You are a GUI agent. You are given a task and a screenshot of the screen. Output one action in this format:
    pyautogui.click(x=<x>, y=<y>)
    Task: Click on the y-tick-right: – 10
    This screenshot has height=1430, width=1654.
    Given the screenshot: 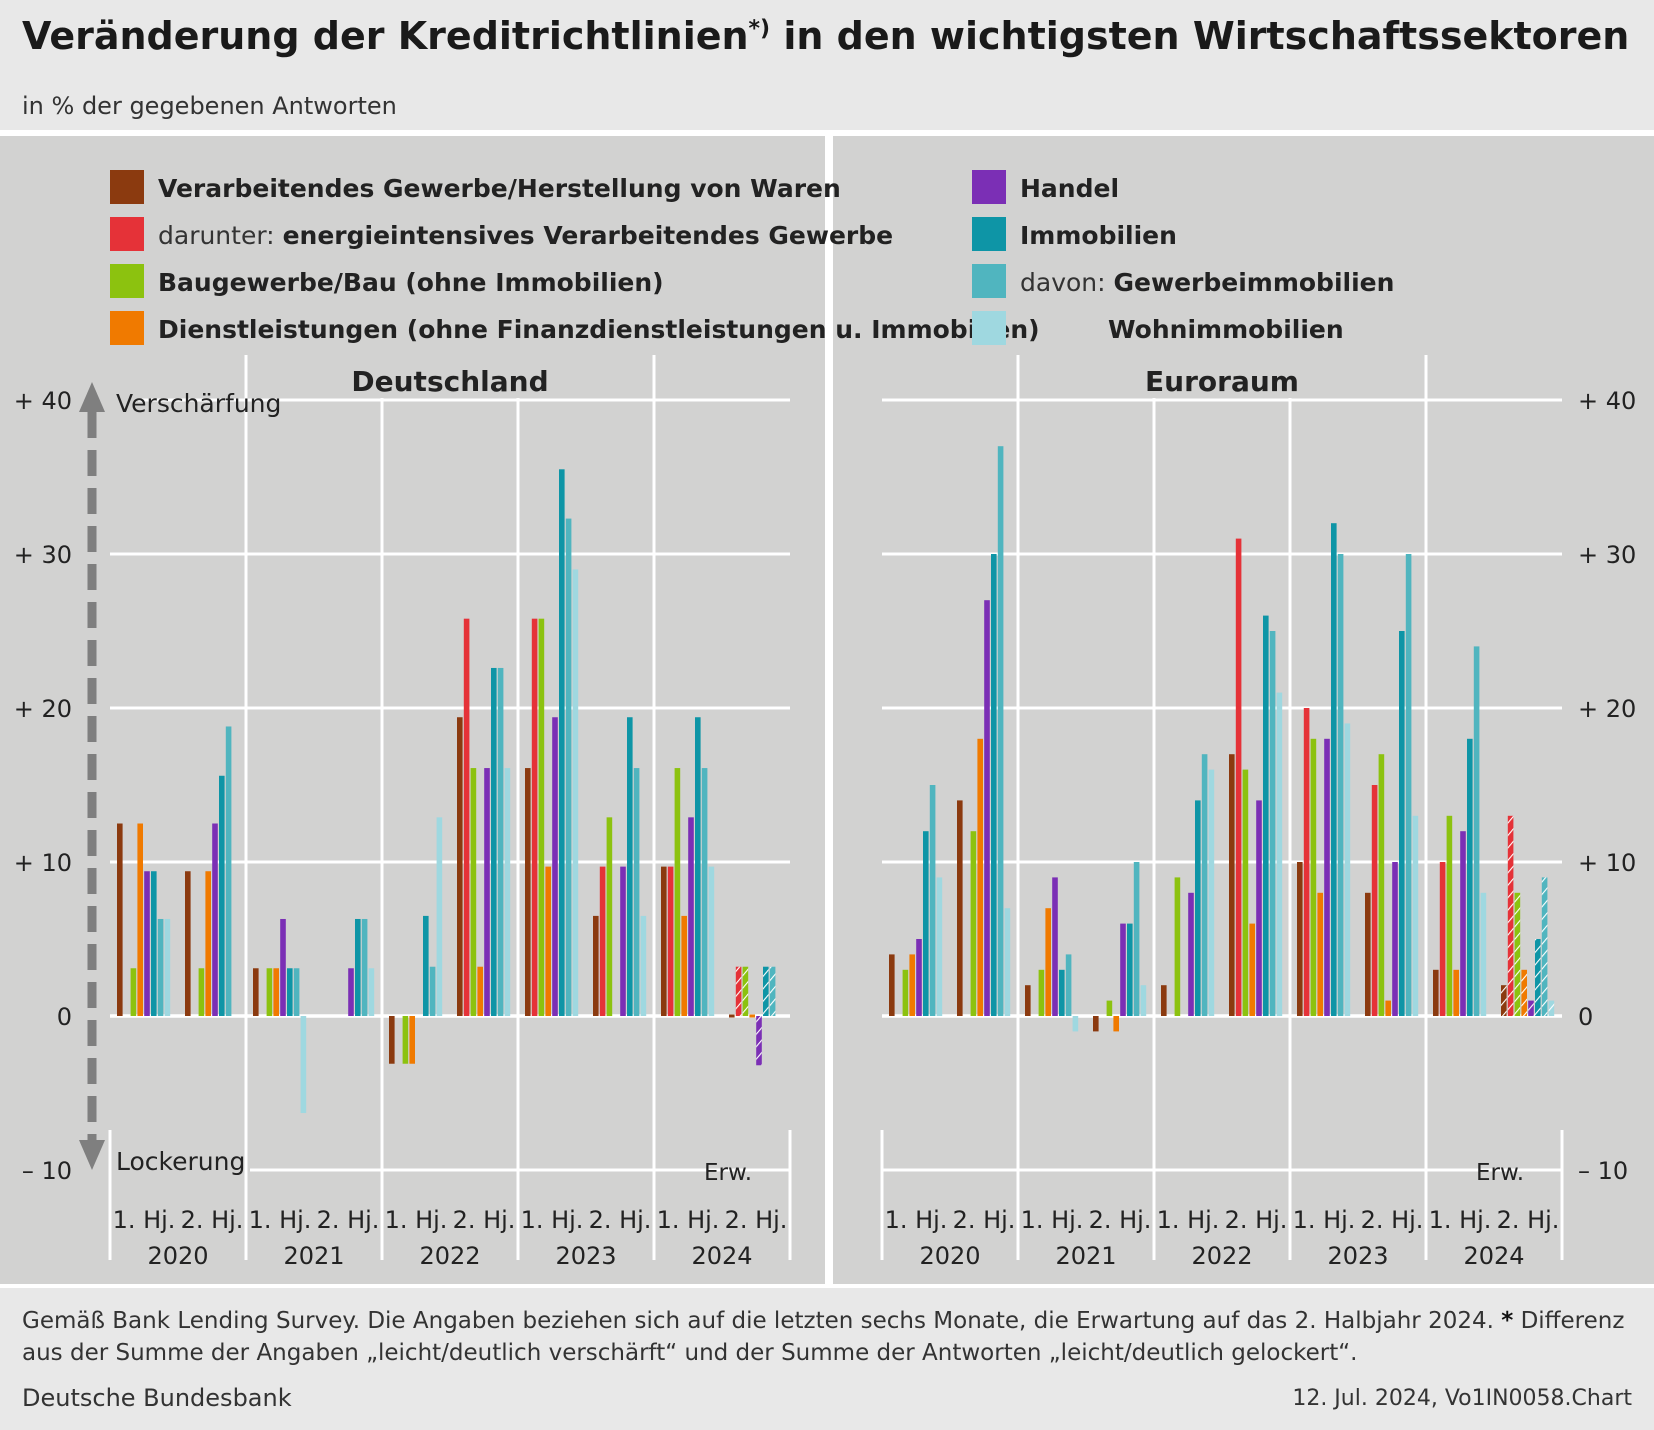 What is the action you would take?
    pyautogui.click(x=1603, y=1171)
    